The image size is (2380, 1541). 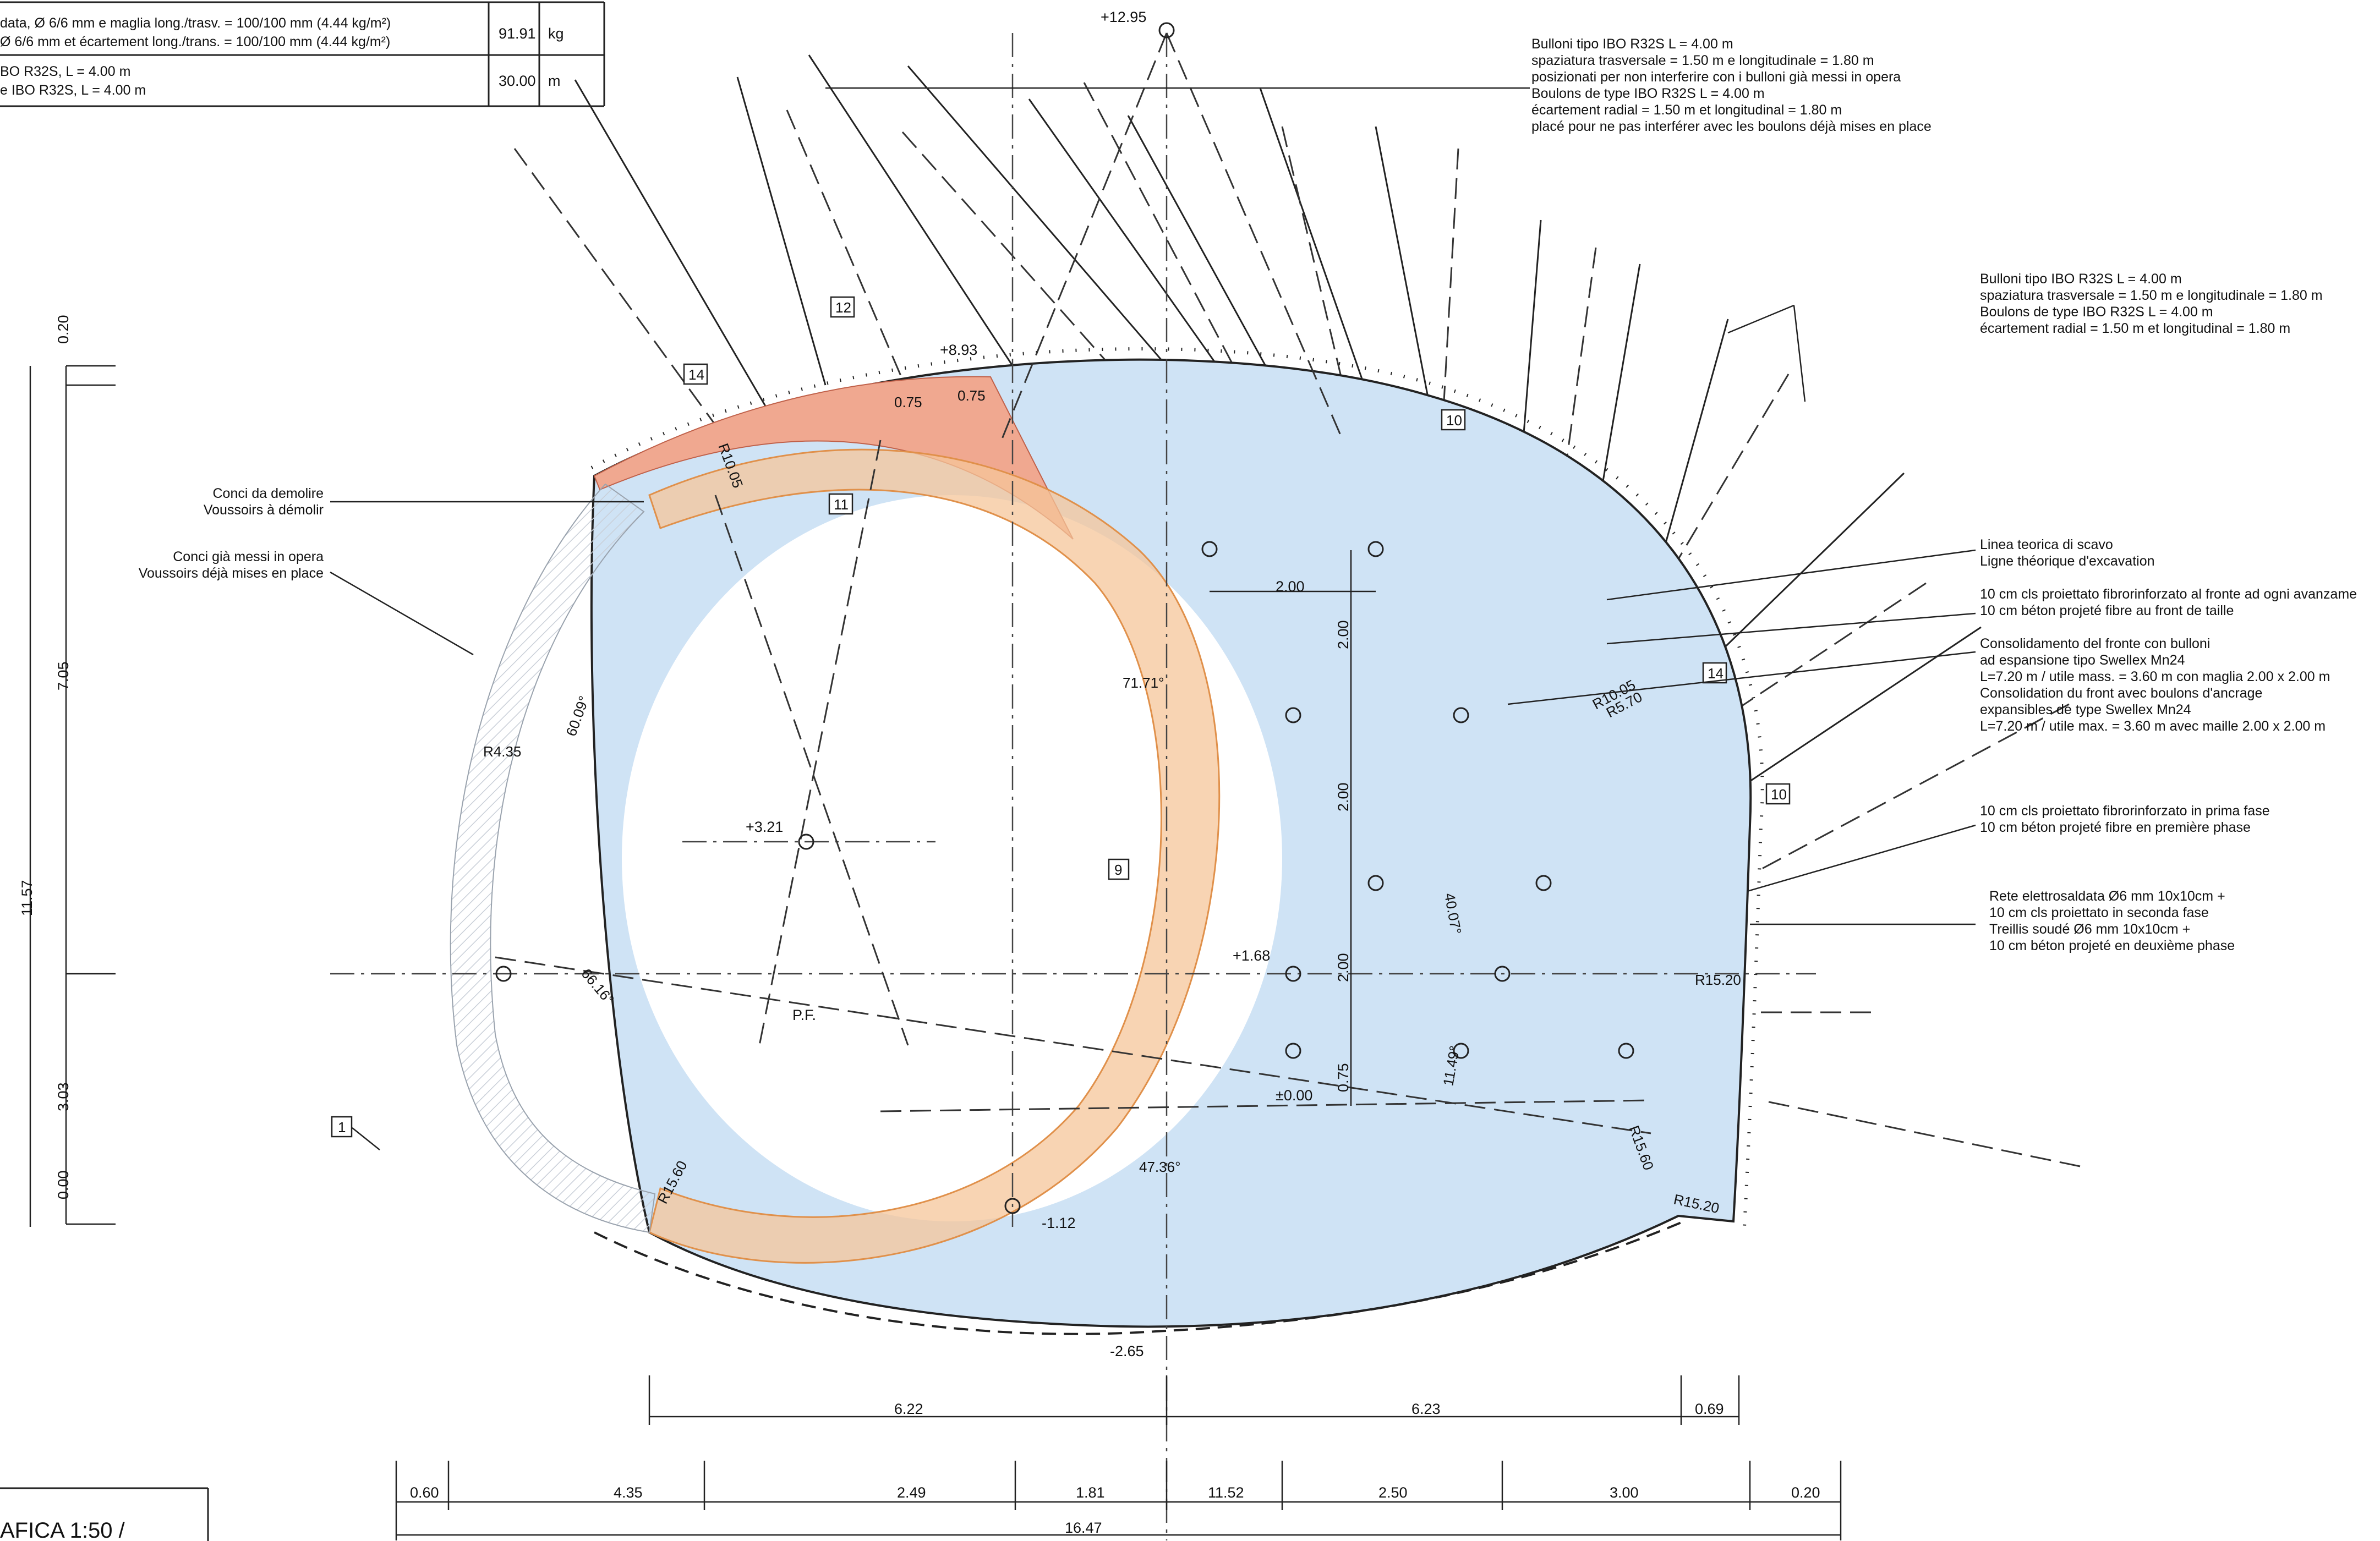 I want to click on tag-11: 11, so click(x=840, y=504).